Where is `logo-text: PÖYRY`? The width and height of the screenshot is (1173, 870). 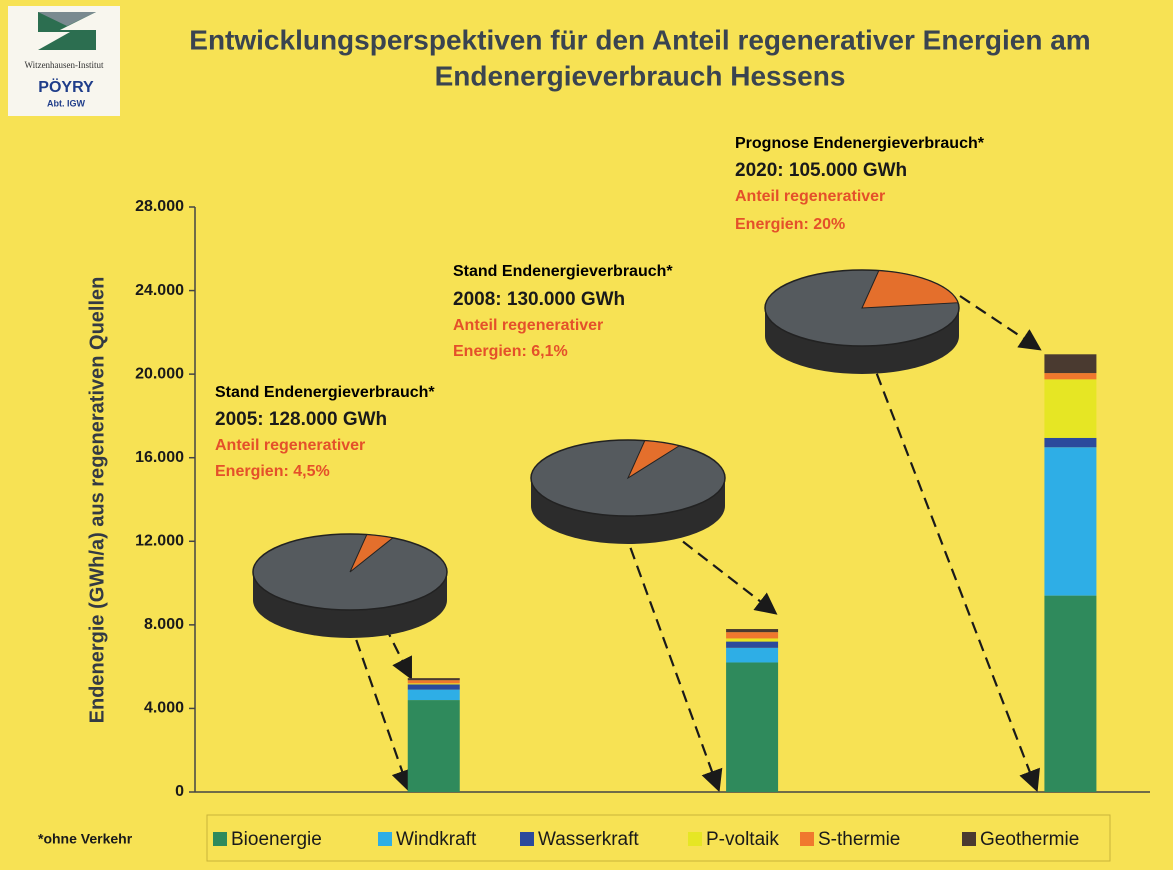
logo-text: PÖYRY is located at coordinates (66, 86).